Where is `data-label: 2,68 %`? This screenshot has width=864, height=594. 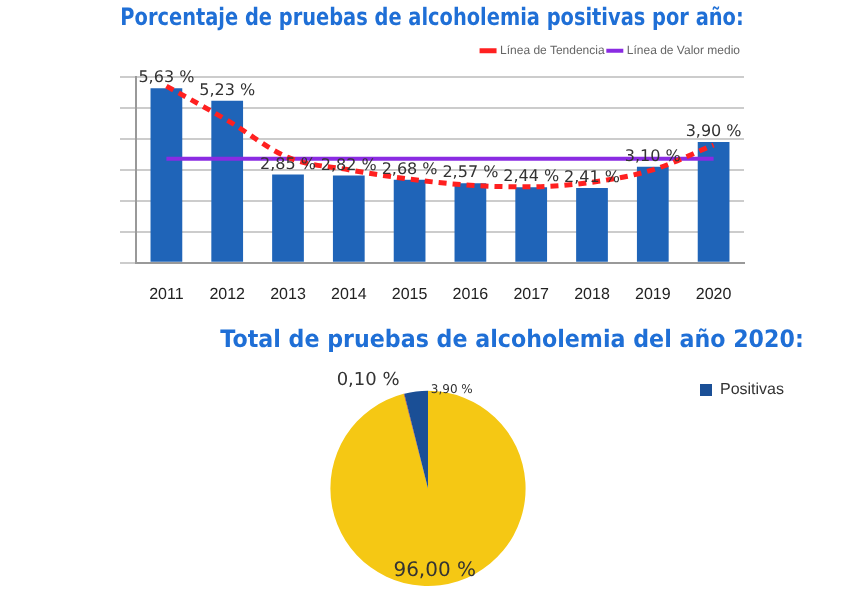 data-label: 2,68 % is located at coordinates (410, 168).